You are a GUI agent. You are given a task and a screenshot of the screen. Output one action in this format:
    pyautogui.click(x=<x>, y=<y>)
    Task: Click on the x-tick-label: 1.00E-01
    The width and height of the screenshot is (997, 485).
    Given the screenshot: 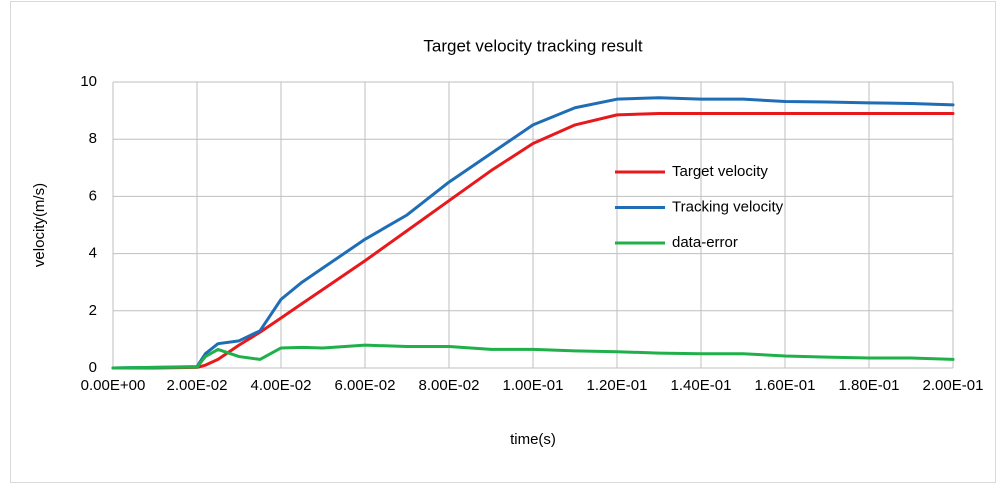 What is the action you would take?
    pyautogui.click(x=533, y=385)
    